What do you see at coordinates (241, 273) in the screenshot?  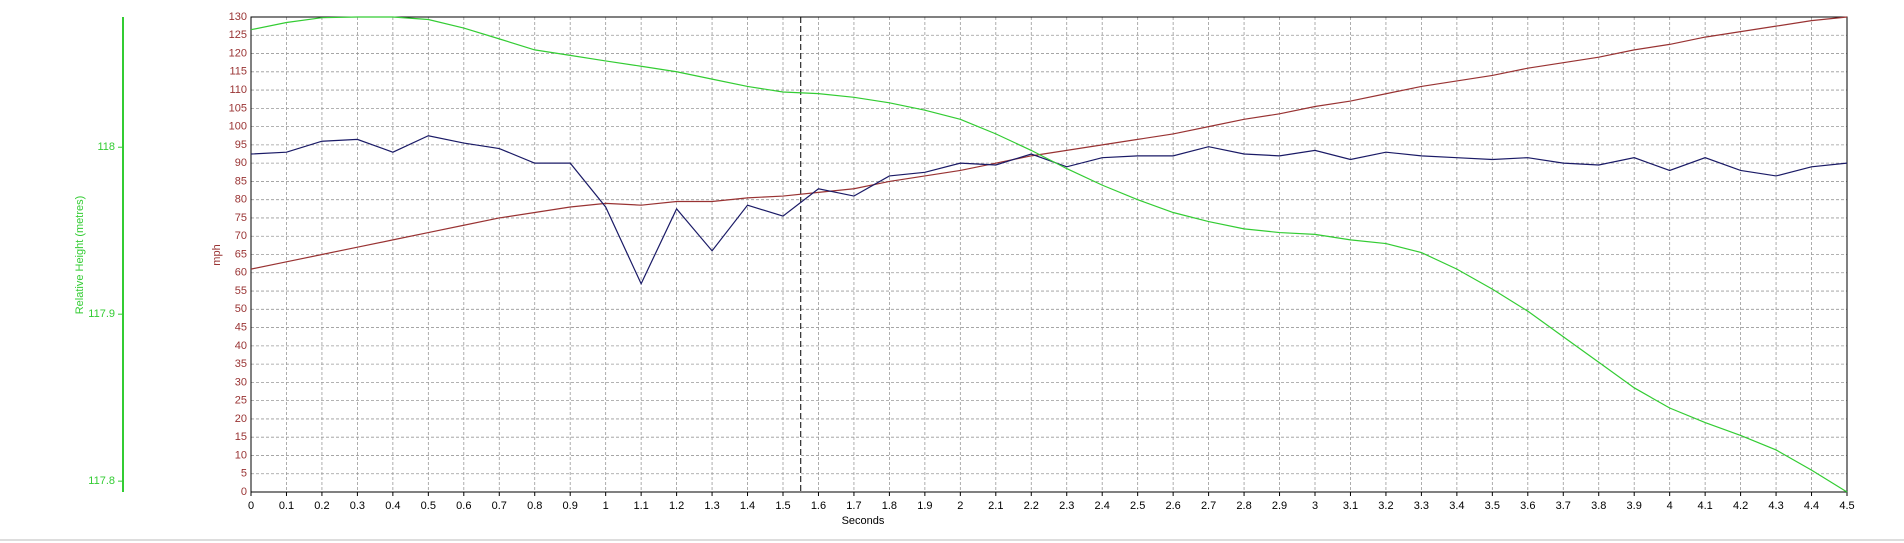 I see `y-tick-label: 60` at bounding box center [241, 273].